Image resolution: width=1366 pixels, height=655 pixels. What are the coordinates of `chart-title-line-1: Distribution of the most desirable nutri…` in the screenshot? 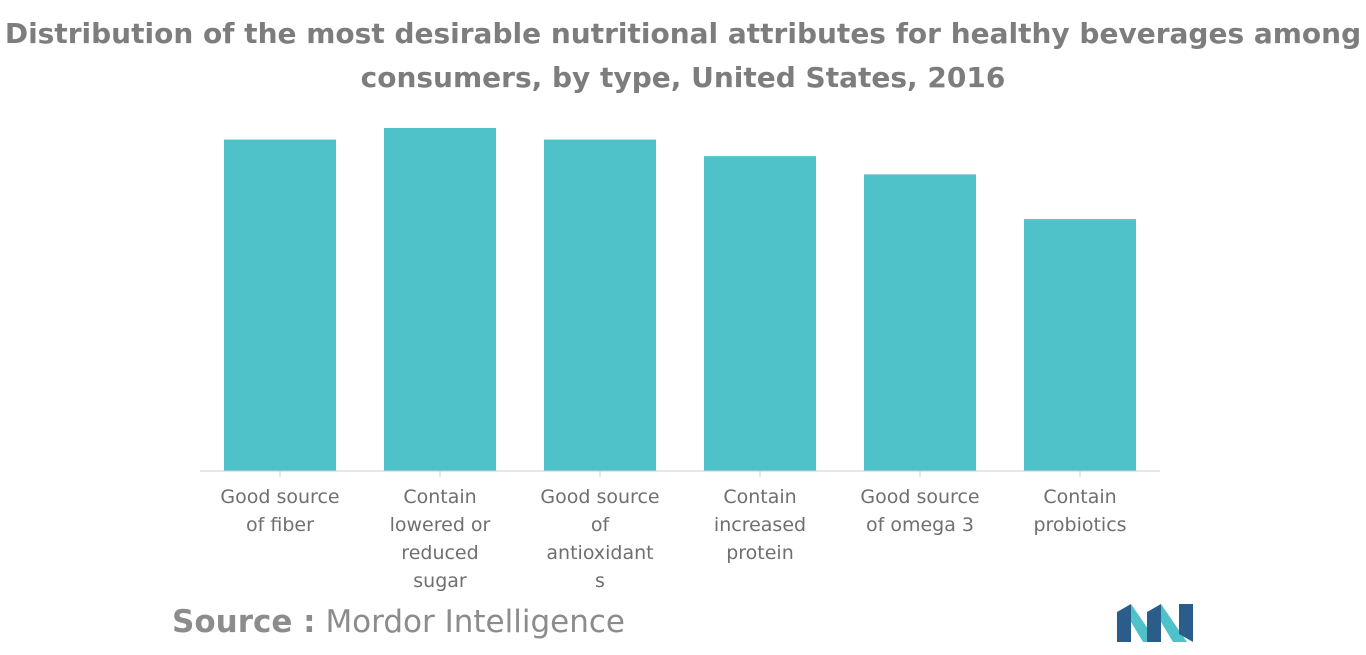 It's located at (683, 33).